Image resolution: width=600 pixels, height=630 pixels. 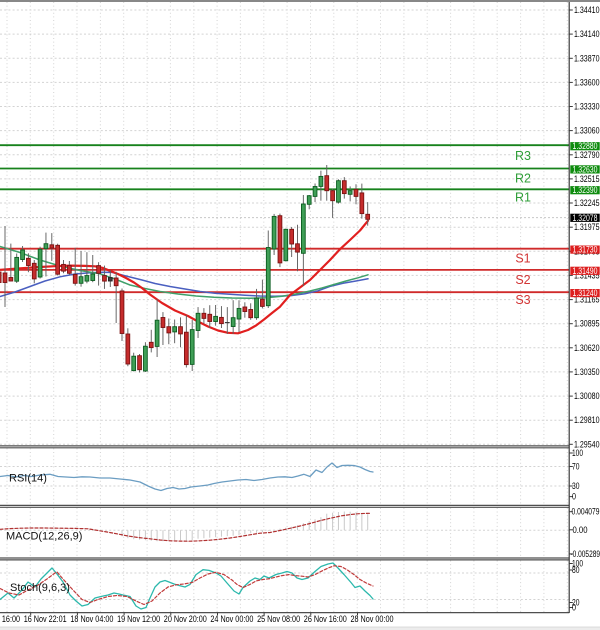 I want to click on svg-text: -0.005289, so click(x=585, y=554).